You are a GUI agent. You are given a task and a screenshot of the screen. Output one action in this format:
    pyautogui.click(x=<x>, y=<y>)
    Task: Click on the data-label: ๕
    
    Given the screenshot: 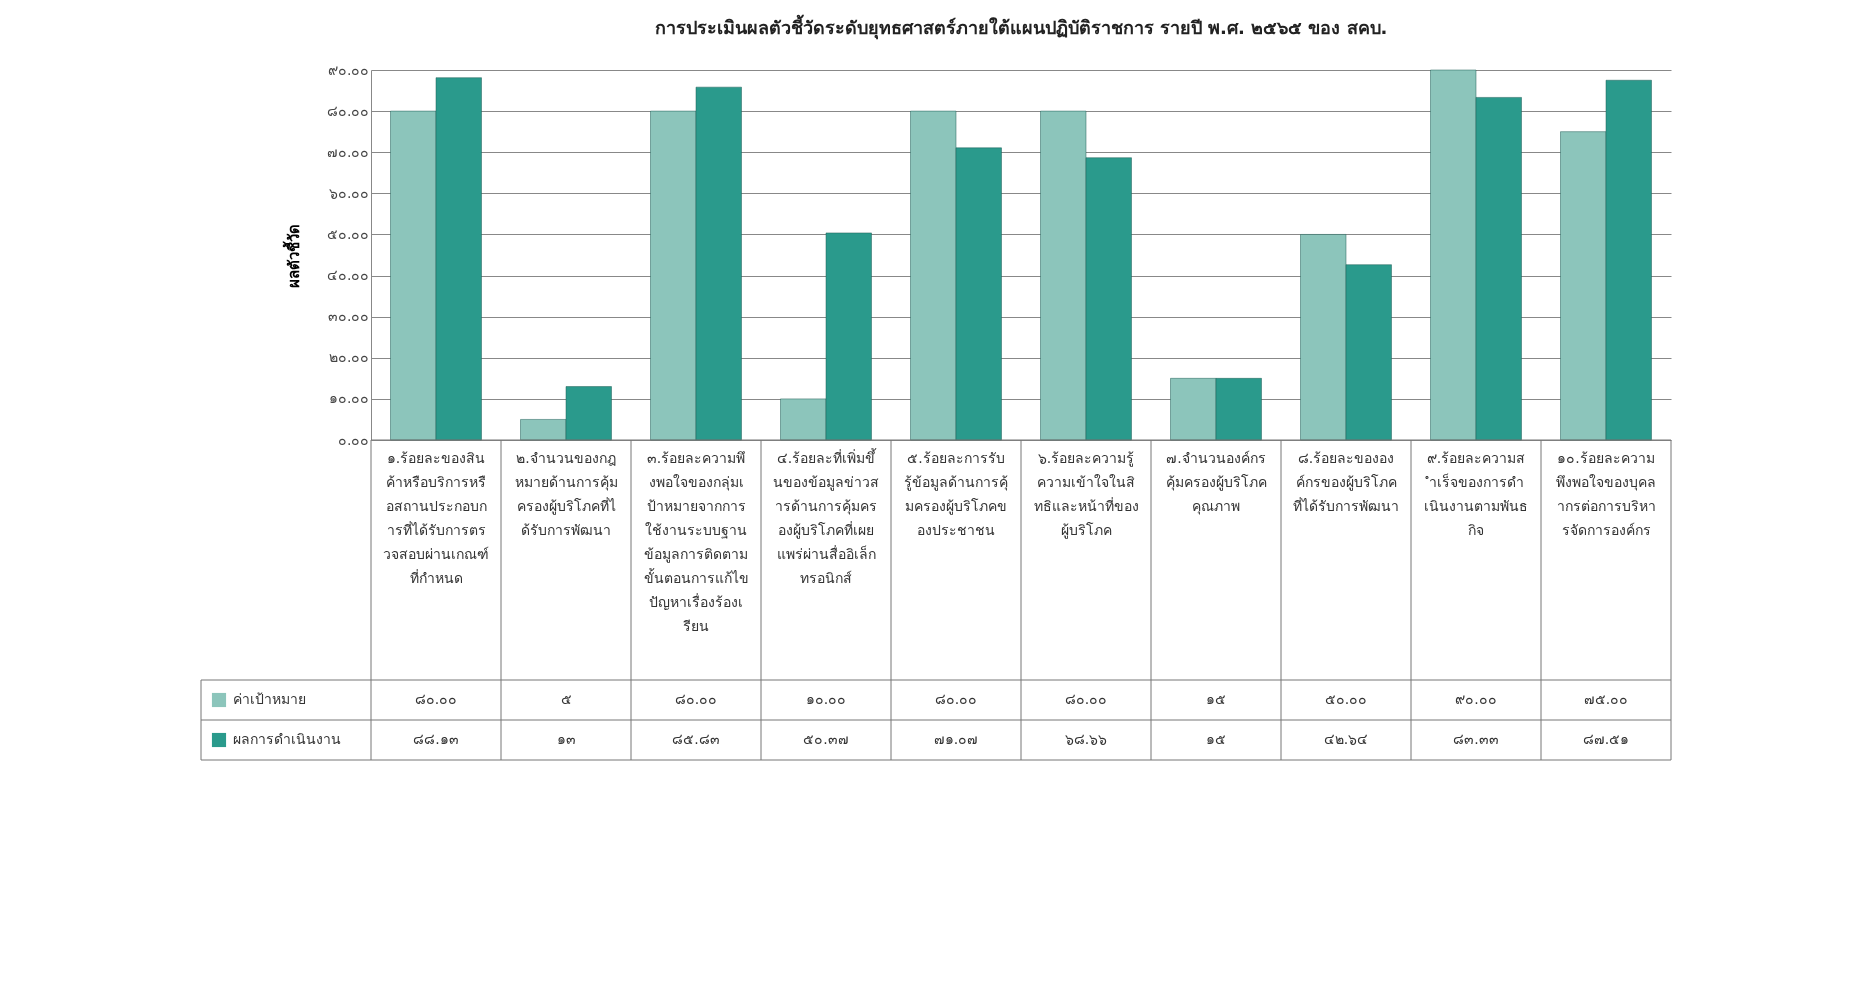 What is the action you would take?
    pyautogui.click(x=566, y=699)
    